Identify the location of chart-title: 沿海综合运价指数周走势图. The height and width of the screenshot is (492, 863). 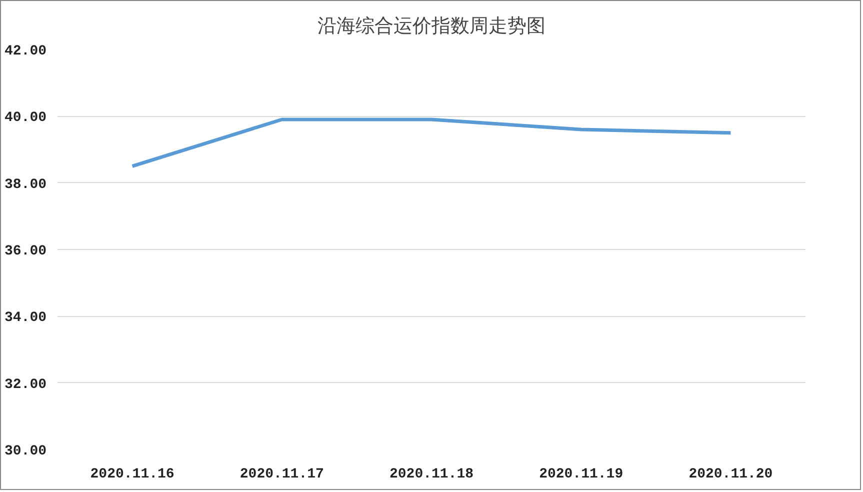
(432, 26).